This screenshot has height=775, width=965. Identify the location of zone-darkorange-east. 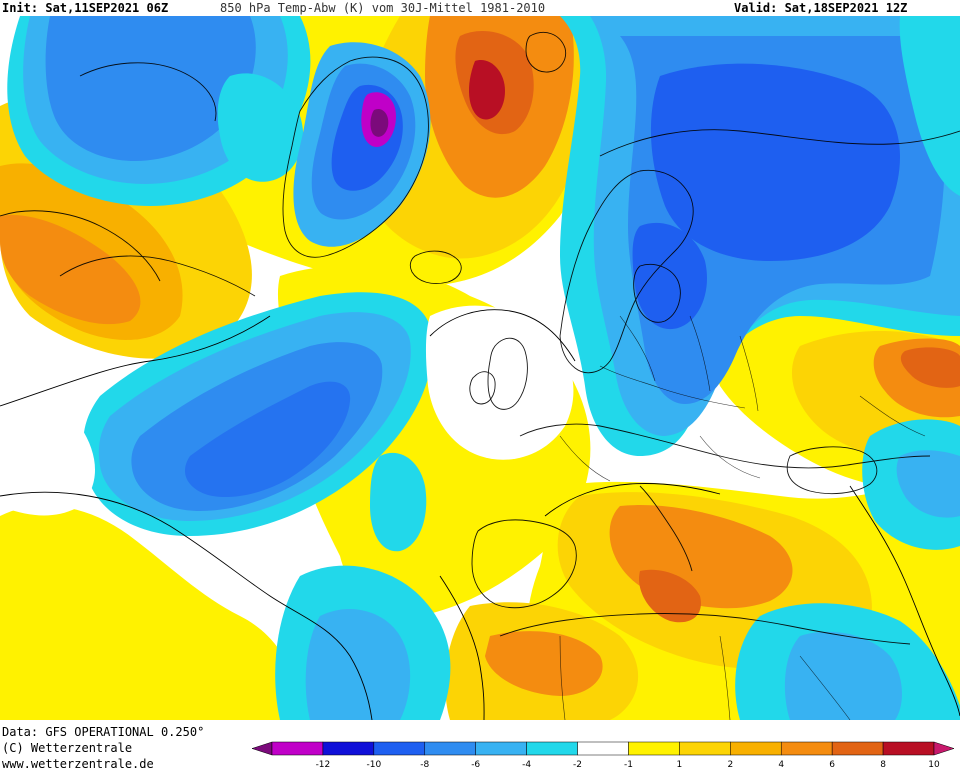
(930, 367).